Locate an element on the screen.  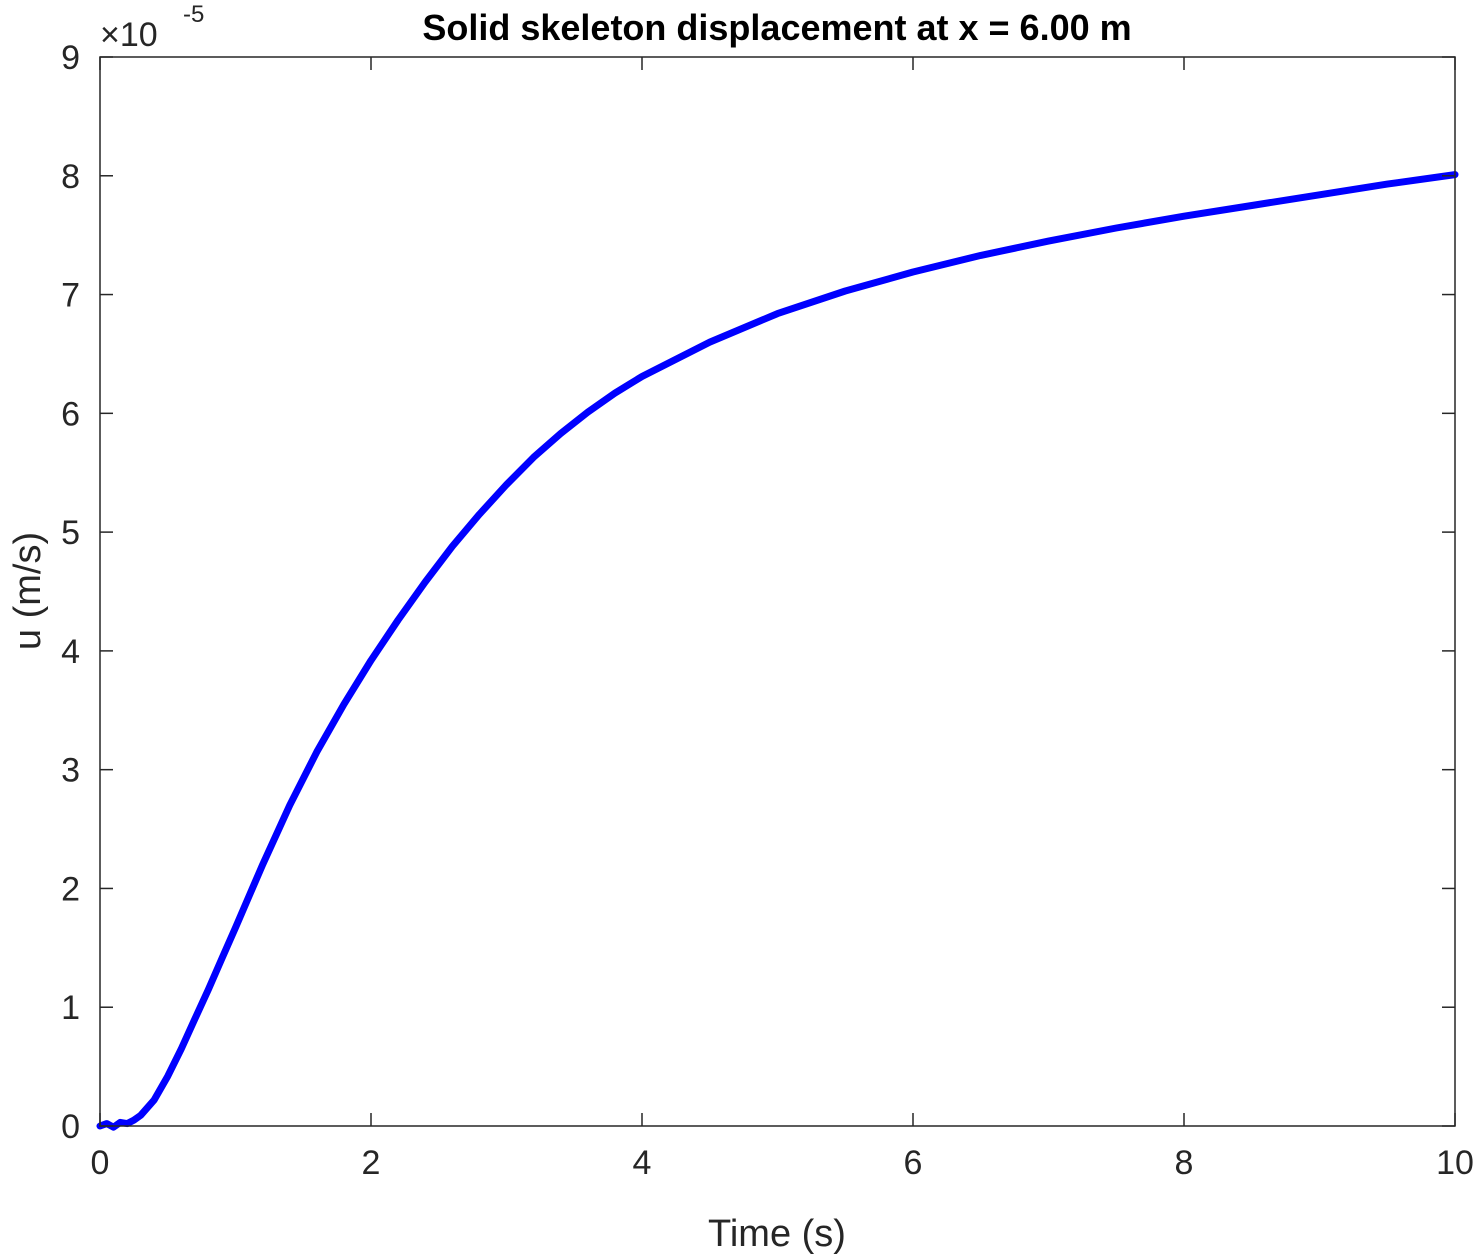
y-multiplier-base: ×10 is located at coordinates (129, 35).